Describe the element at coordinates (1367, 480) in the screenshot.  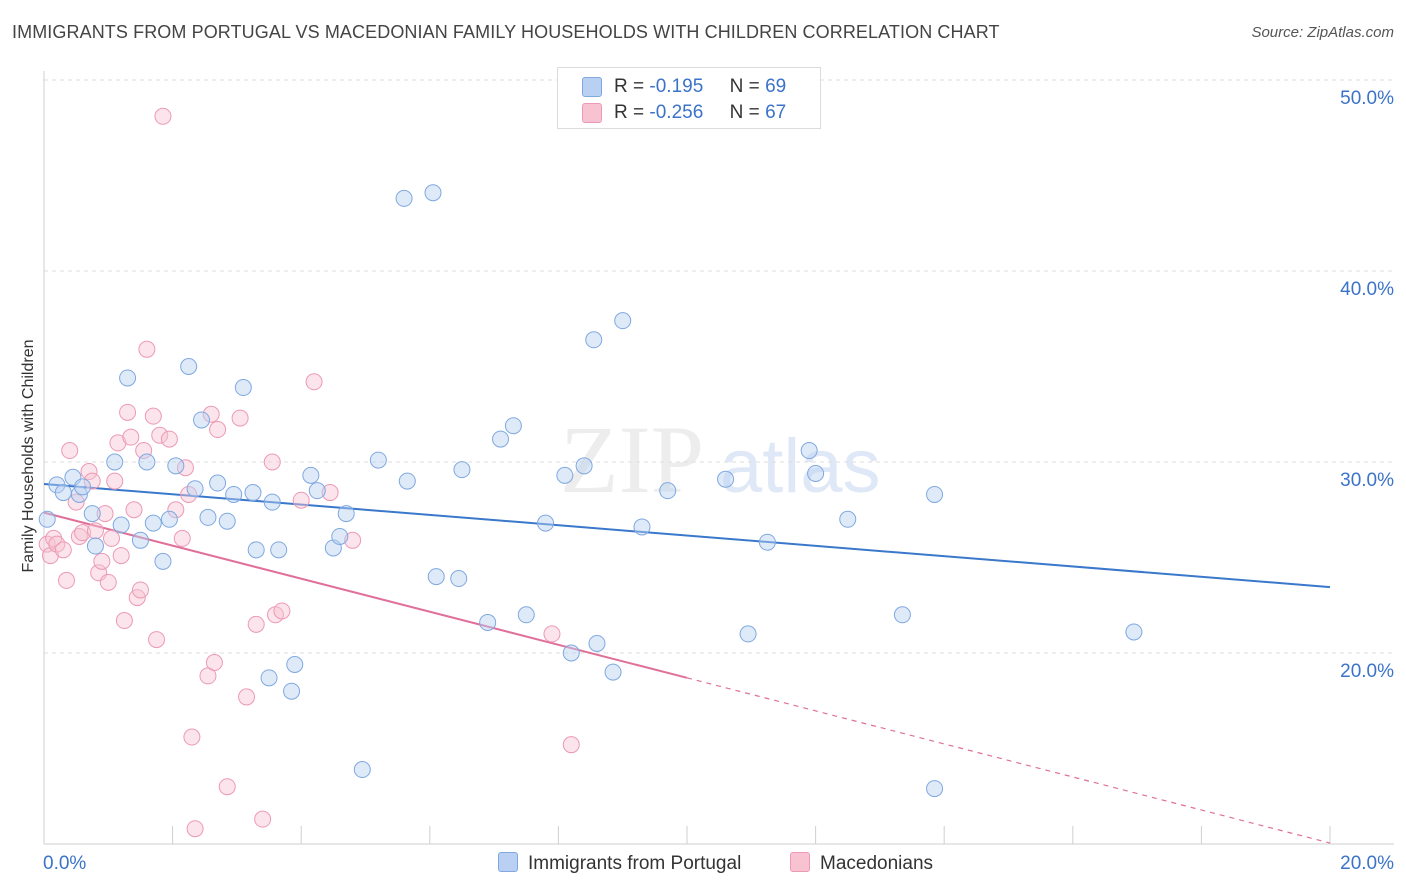
I see `y-tick-label: 30.0%` at that location.